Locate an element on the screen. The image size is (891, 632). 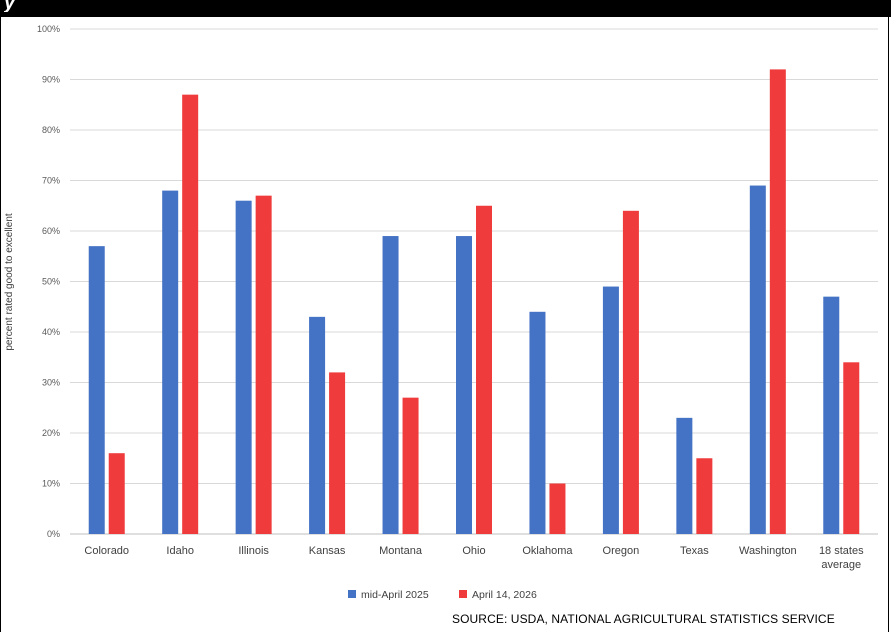
category-label: Montana is located at coordinates (401, 551).